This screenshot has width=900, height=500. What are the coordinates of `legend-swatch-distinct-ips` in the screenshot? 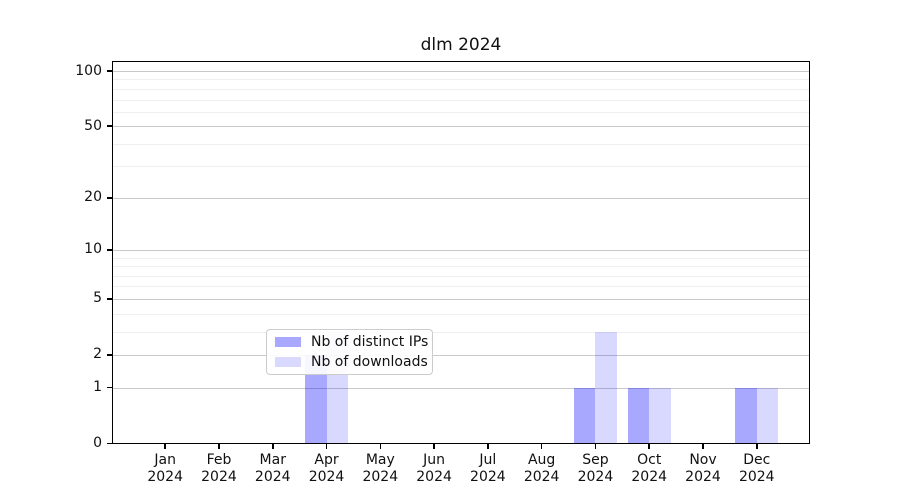 It's located at (288, 342).